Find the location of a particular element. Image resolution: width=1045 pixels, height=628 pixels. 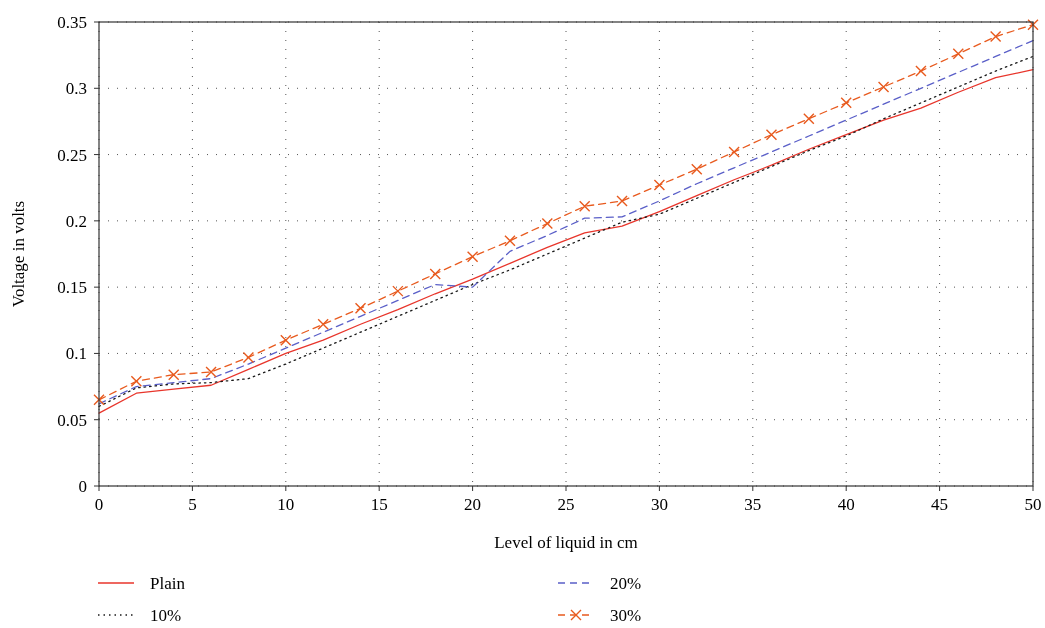

legend-label: 30% is located at coordinates (626, 615).